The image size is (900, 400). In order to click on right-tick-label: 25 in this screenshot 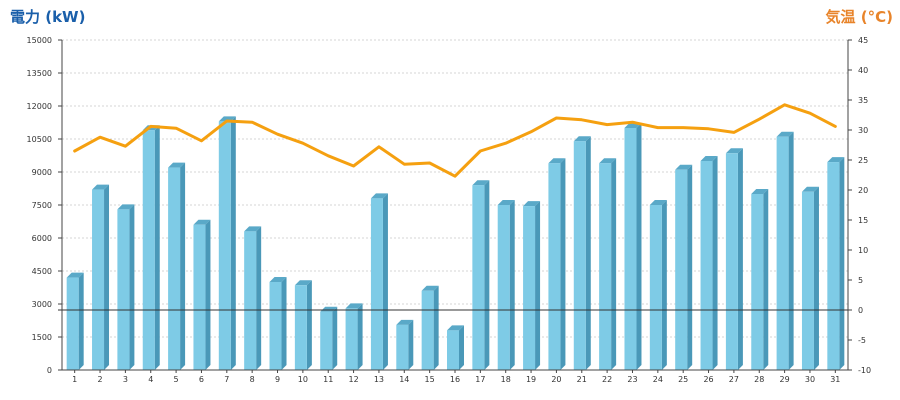, I will do `click(863, 160)`.